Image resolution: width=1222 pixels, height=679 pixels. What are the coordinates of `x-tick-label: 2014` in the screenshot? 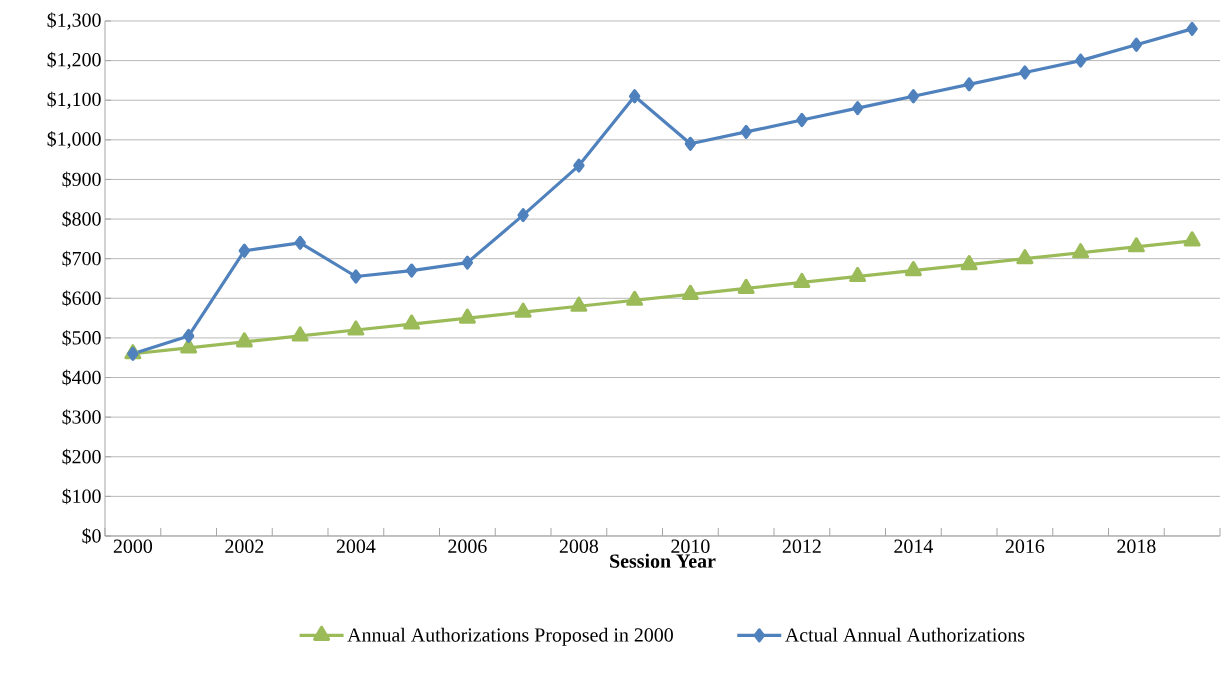 It's located at (913, 546).